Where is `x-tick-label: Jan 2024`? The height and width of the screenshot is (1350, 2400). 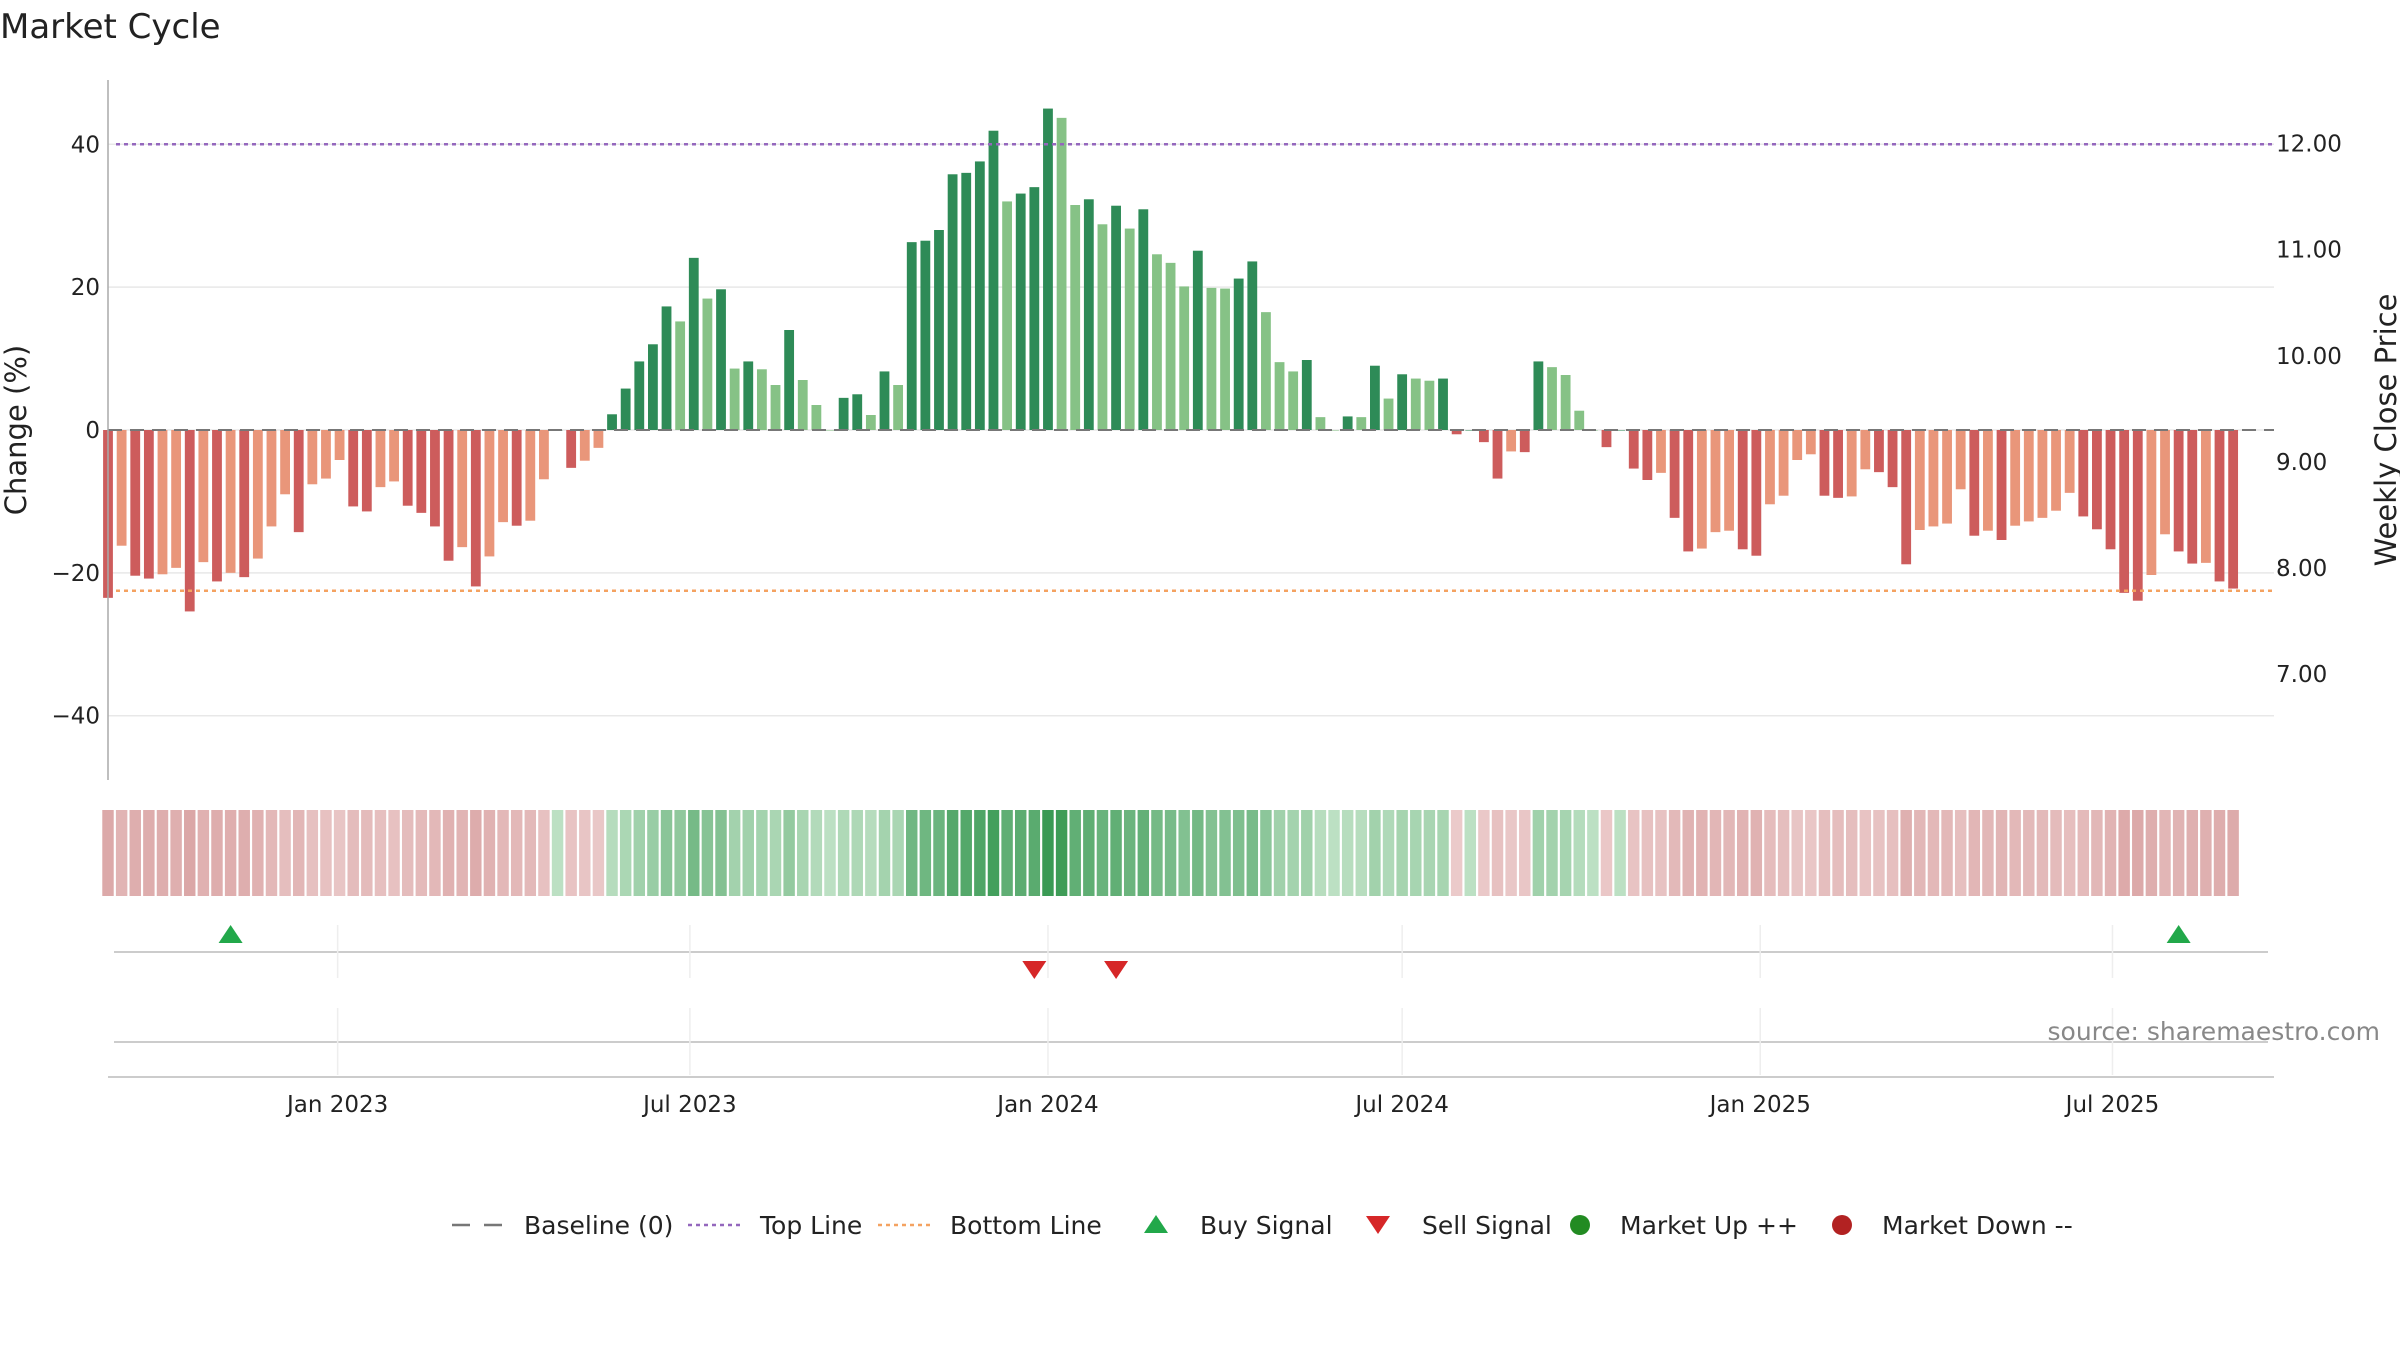
x-tick-label: Jan 2024 is located at coordinates (1046, 1105).